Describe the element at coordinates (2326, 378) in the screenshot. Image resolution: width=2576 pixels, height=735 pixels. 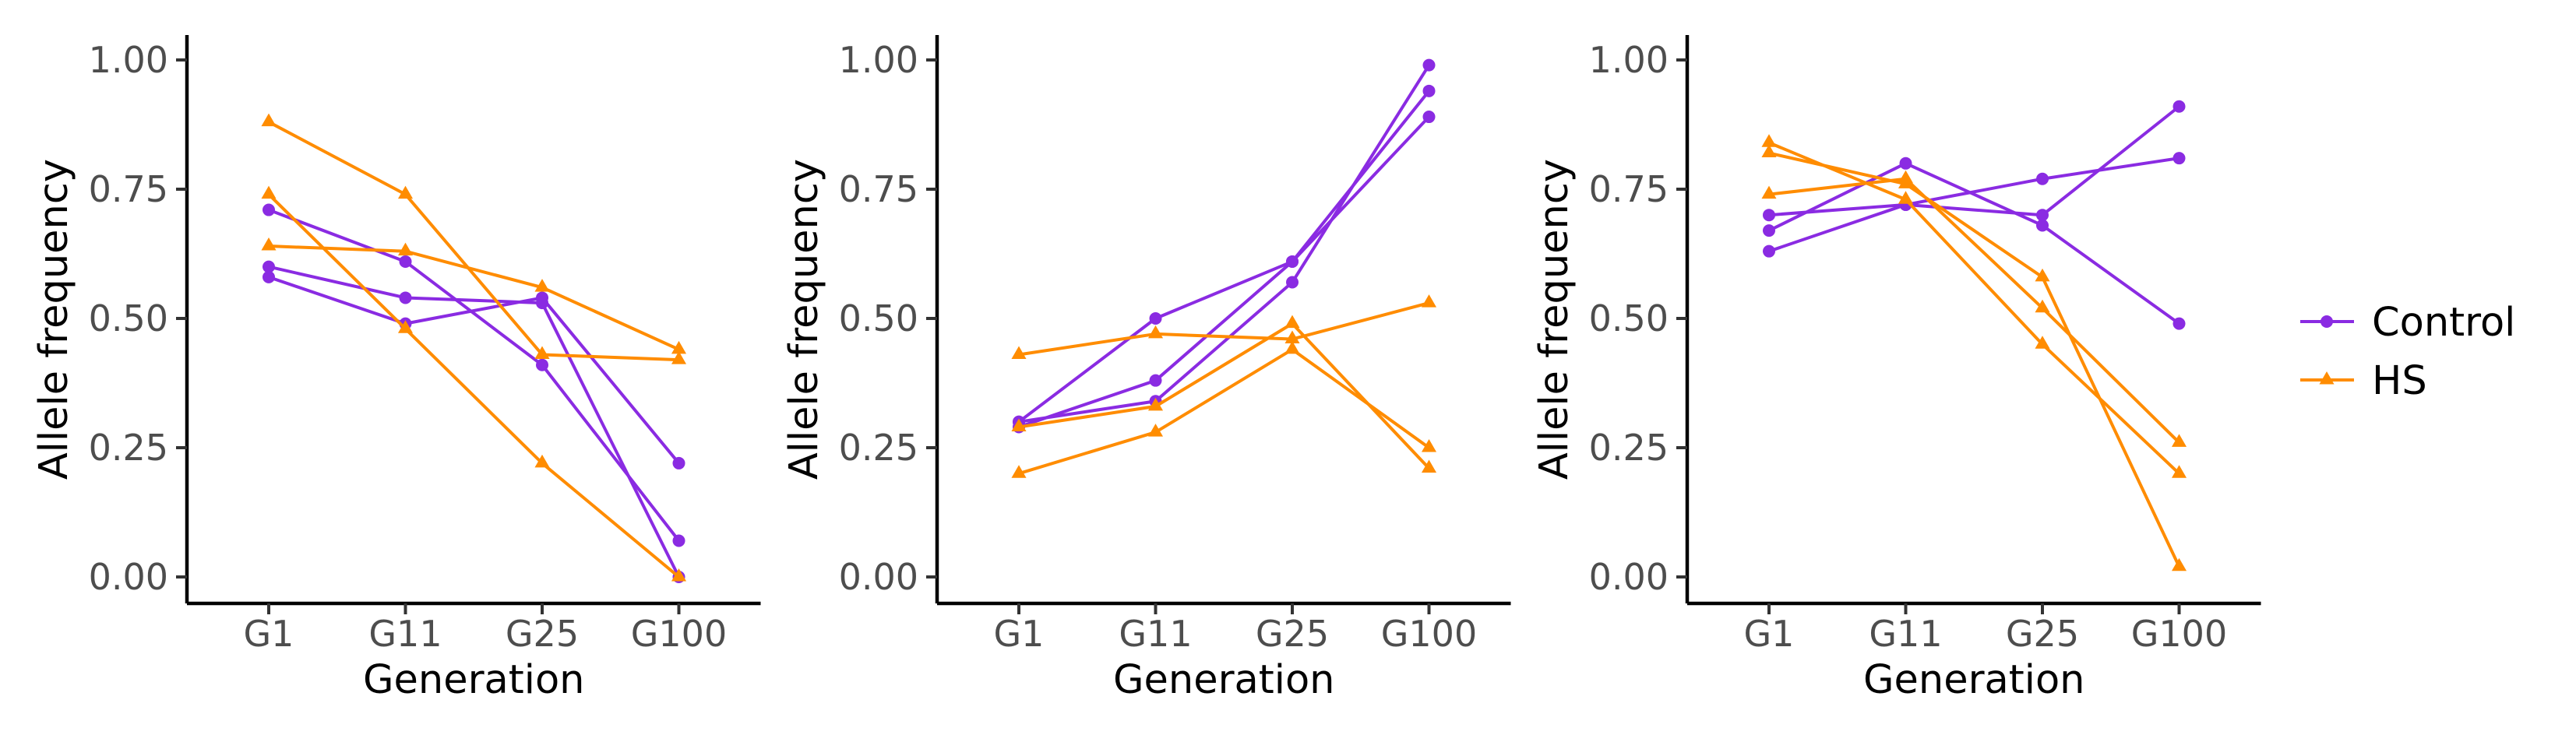
I see `legend-key-marker-hs` at that location.